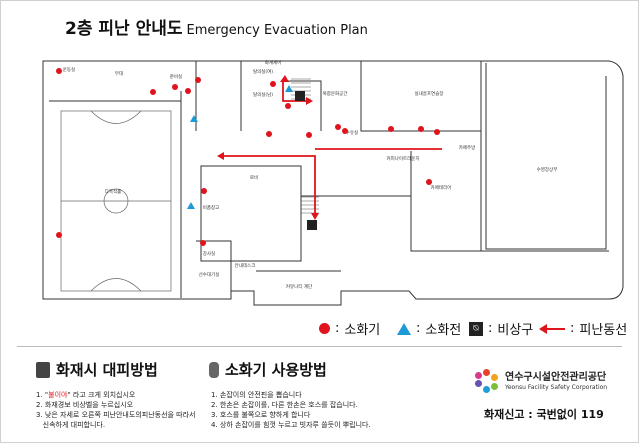 The width and height of the screenshot is (639, 443). Describe the element at coordinates (552, 328) in the screenshot. I see `route-arrow-icon` at that location.